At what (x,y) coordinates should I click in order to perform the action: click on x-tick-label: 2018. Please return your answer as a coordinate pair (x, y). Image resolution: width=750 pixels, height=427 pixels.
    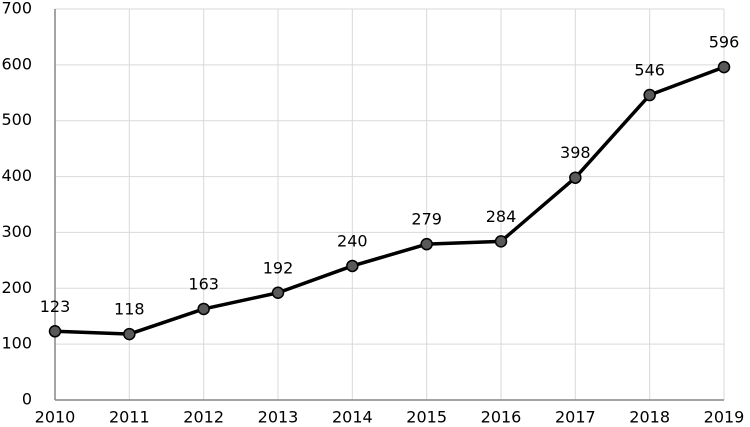
    Looking at the image, I should click on (649, 417).